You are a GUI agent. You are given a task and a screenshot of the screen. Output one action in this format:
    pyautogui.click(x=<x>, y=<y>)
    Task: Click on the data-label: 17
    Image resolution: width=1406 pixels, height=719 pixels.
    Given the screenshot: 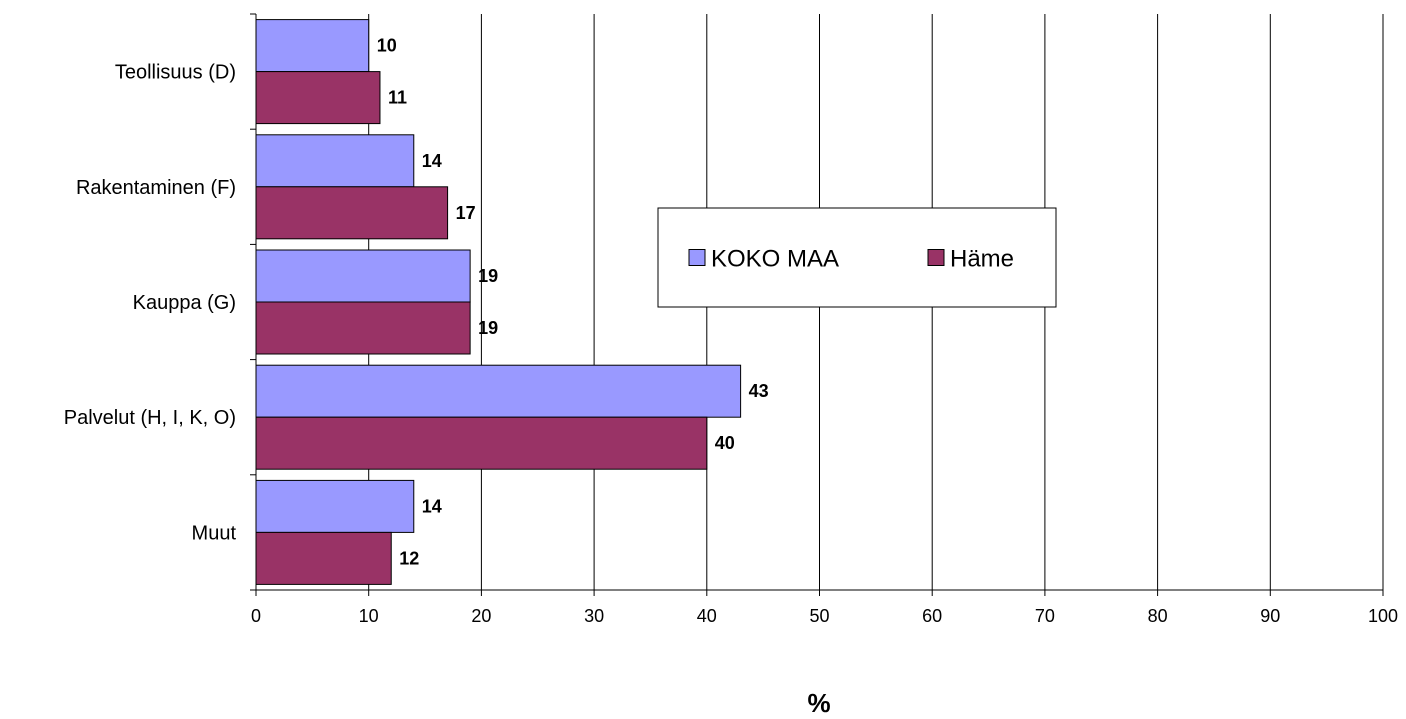 What is the action you would take?
    pyautogui.click(x=466, y=213)
    